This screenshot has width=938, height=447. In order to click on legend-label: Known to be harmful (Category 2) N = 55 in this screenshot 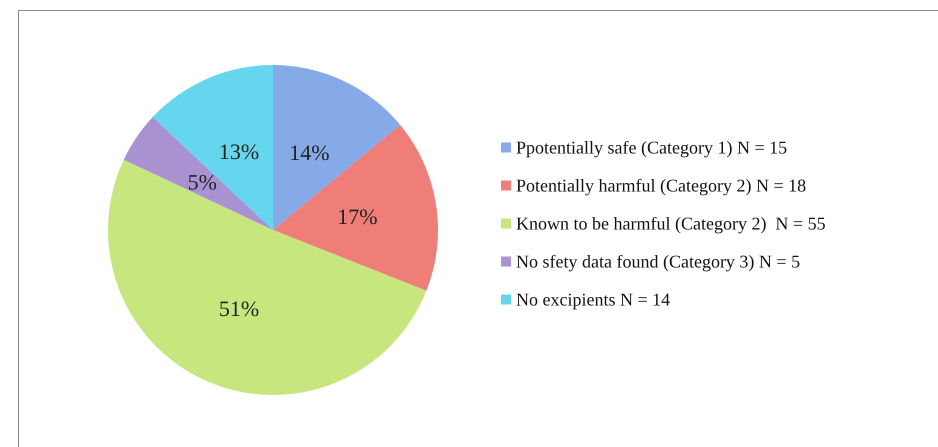, I will do `click(671, 224)`.